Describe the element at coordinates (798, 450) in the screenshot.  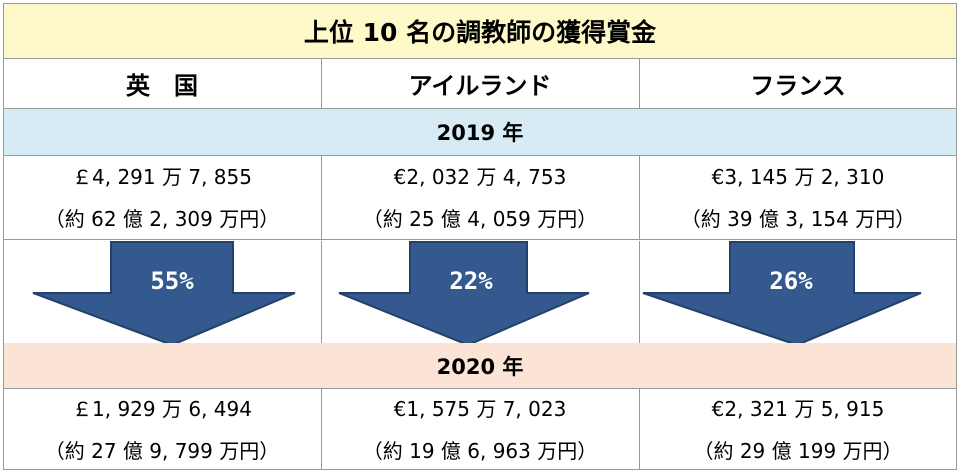
I see `france-2020-yen: （約 29 億 199 万円）` at that location.